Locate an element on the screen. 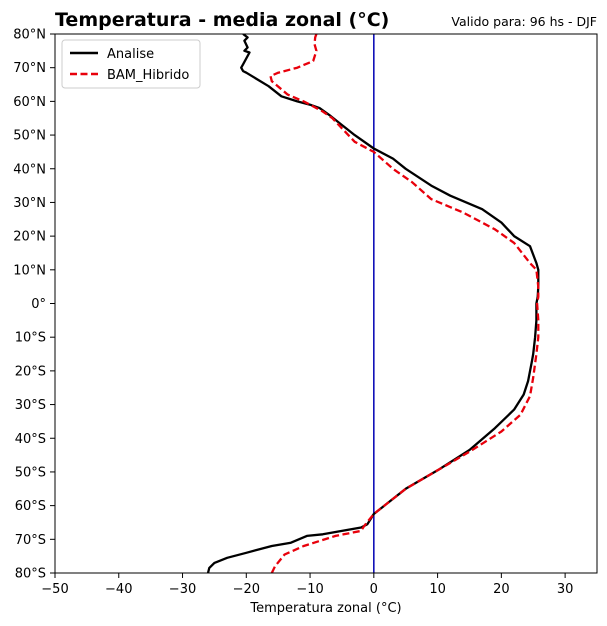  y-tick-label: 10°N is located at coordinates (29, 270).